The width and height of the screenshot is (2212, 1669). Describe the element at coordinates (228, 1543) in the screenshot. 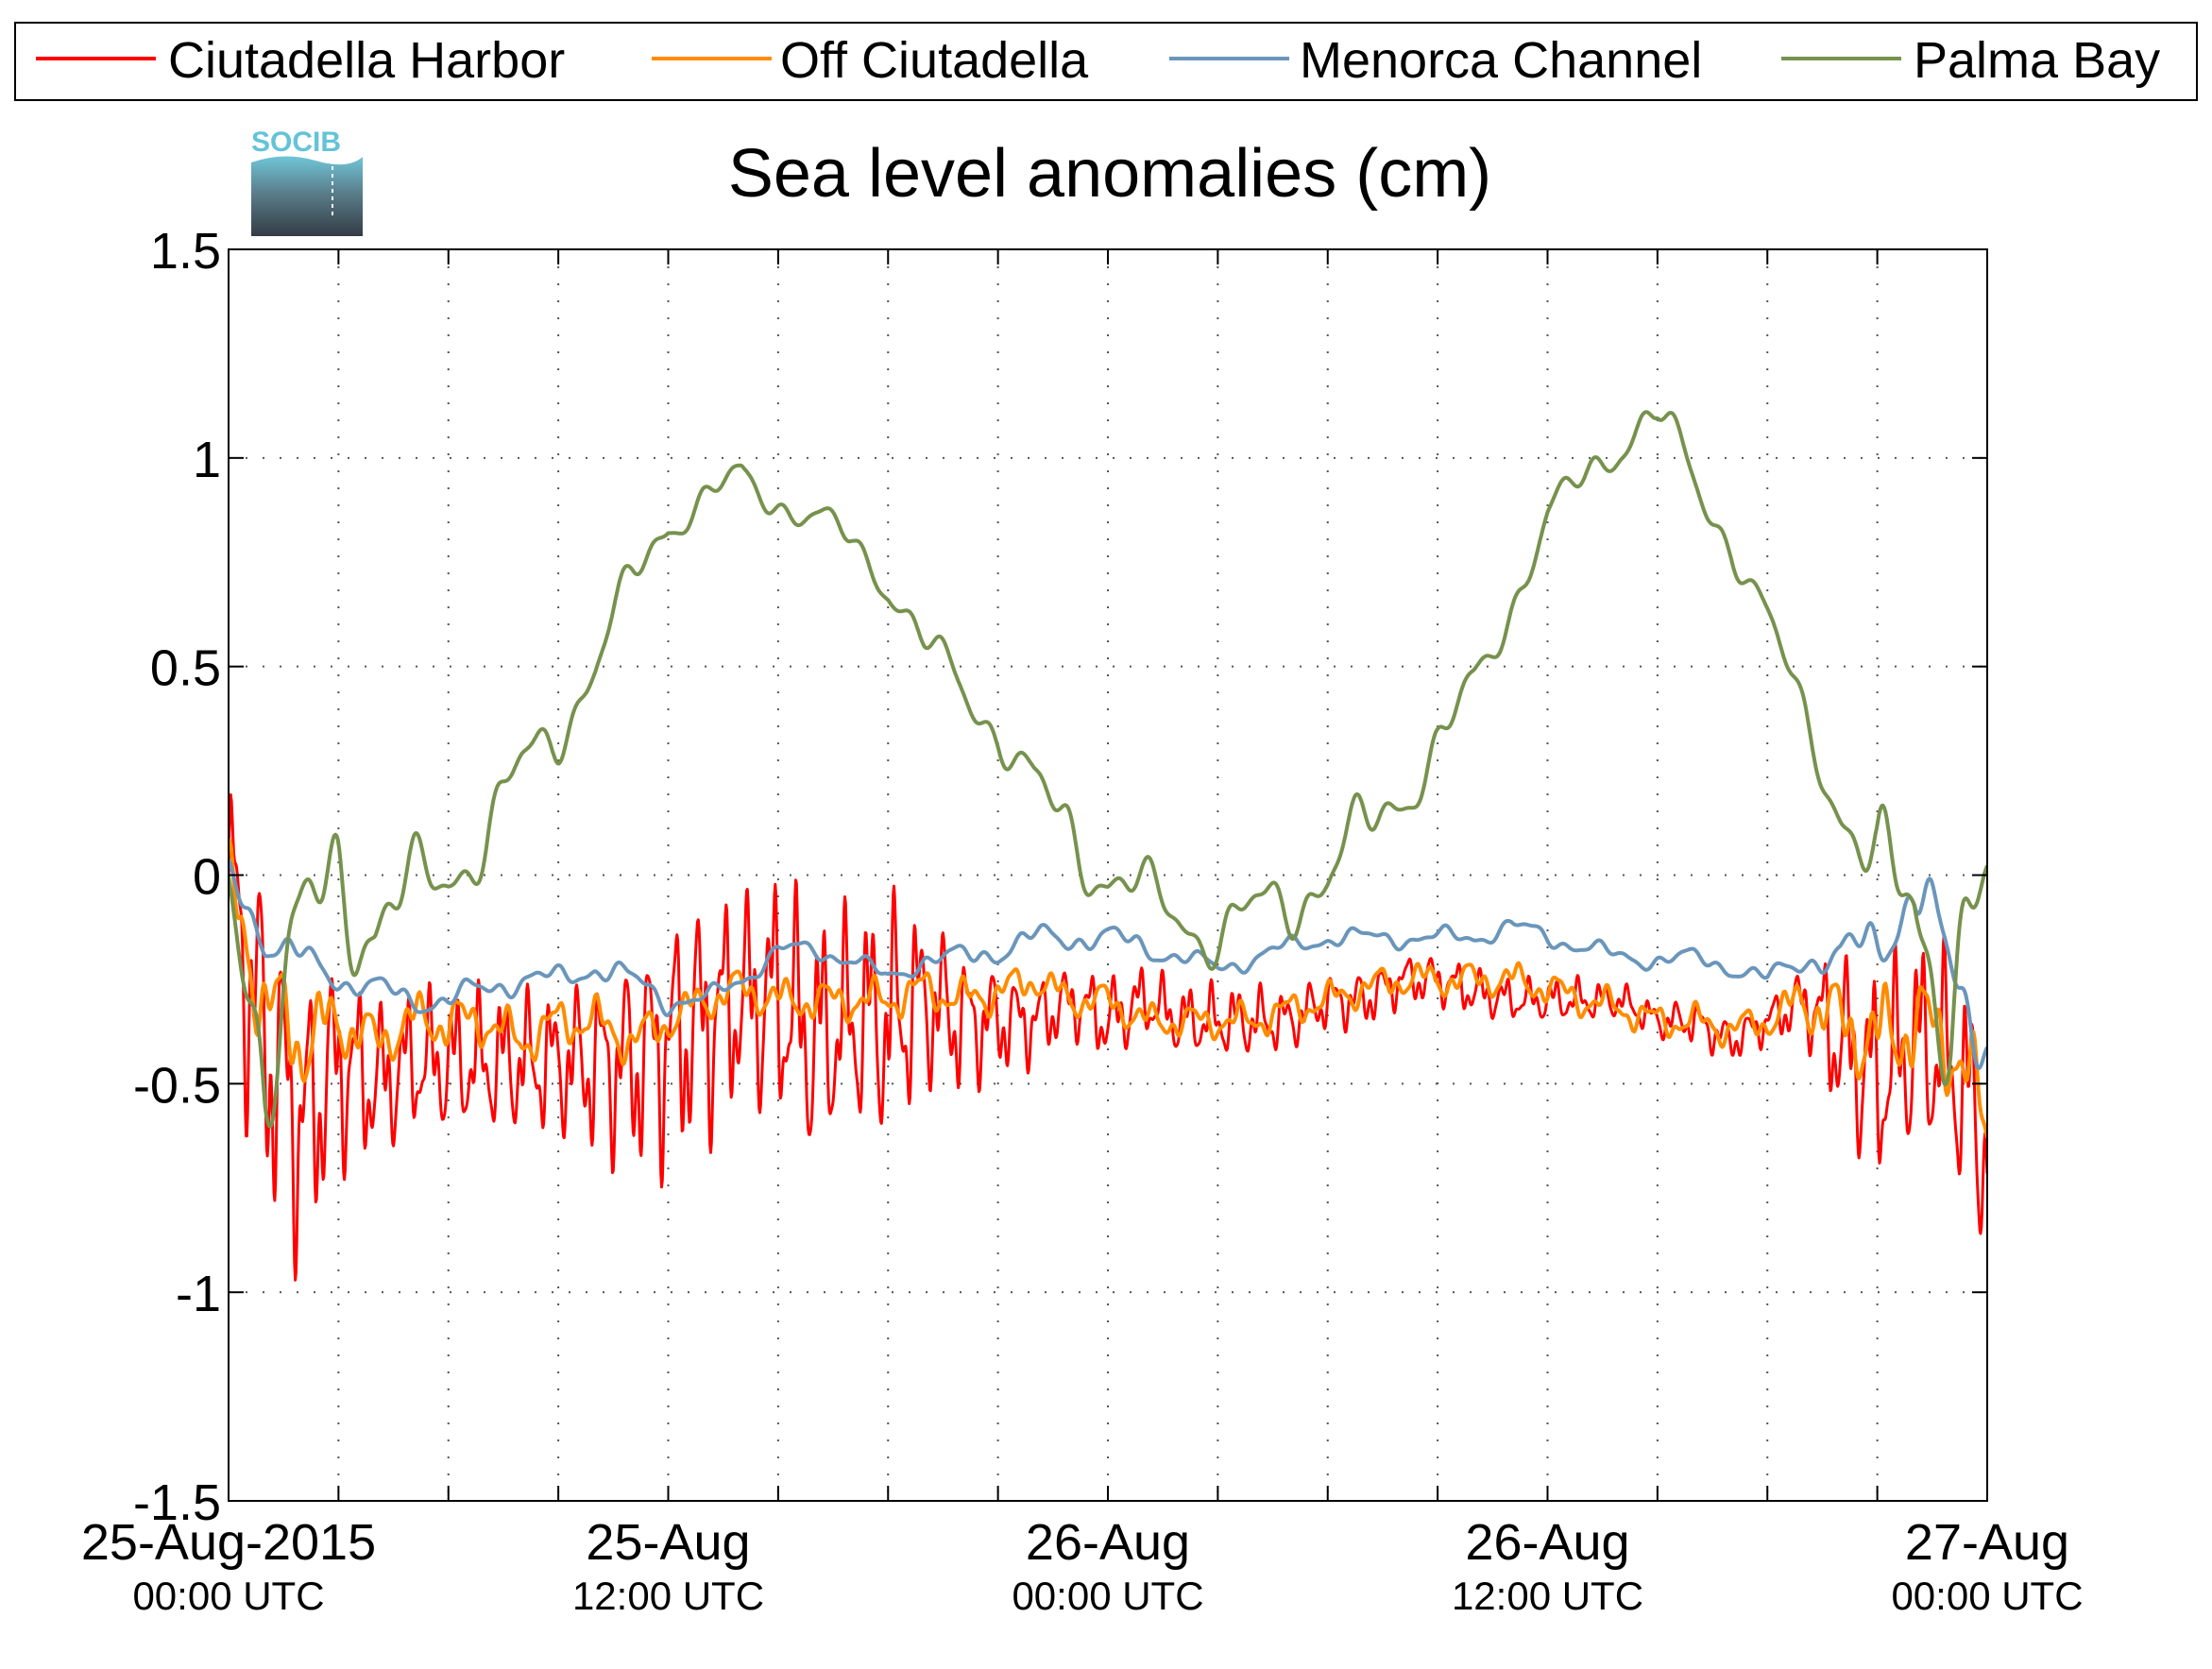

I see `x-tick-date-label: 25-Aug-2015` at that location.